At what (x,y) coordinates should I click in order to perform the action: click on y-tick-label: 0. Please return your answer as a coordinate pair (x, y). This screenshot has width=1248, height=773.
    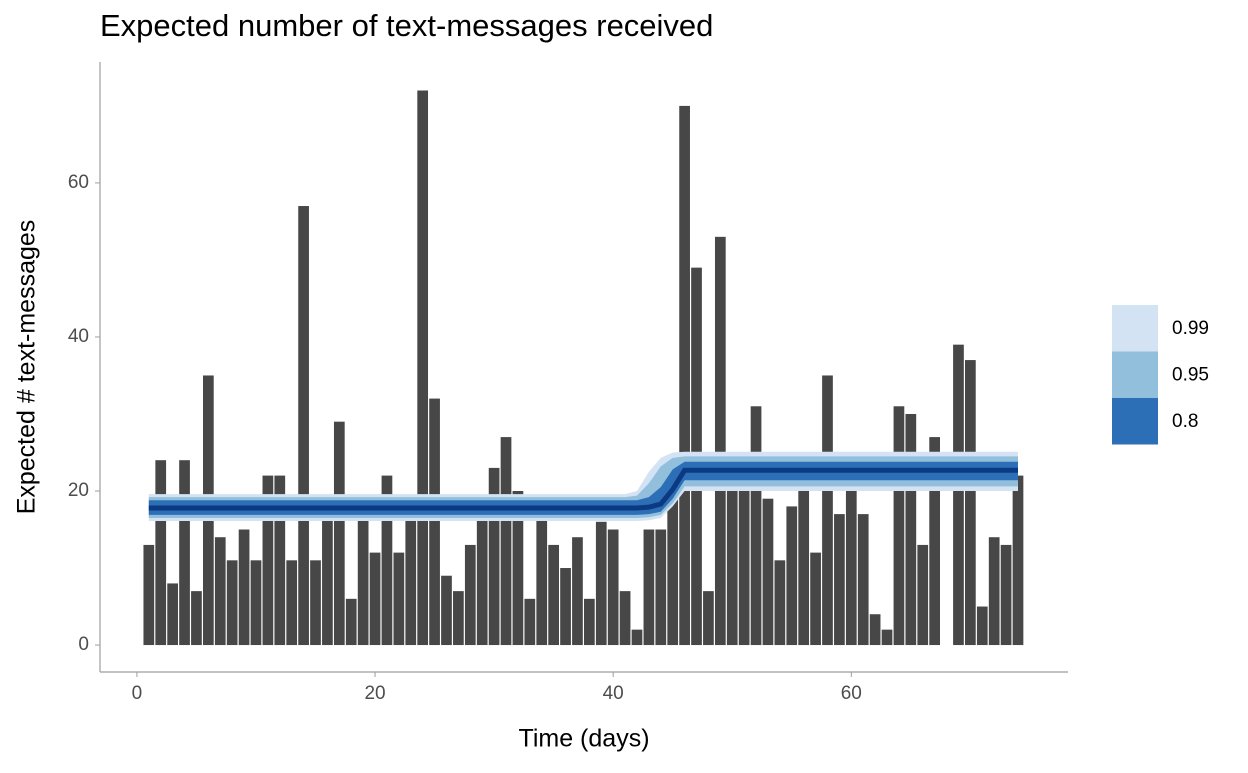
    Looking at the image, I should click on (83, 644).